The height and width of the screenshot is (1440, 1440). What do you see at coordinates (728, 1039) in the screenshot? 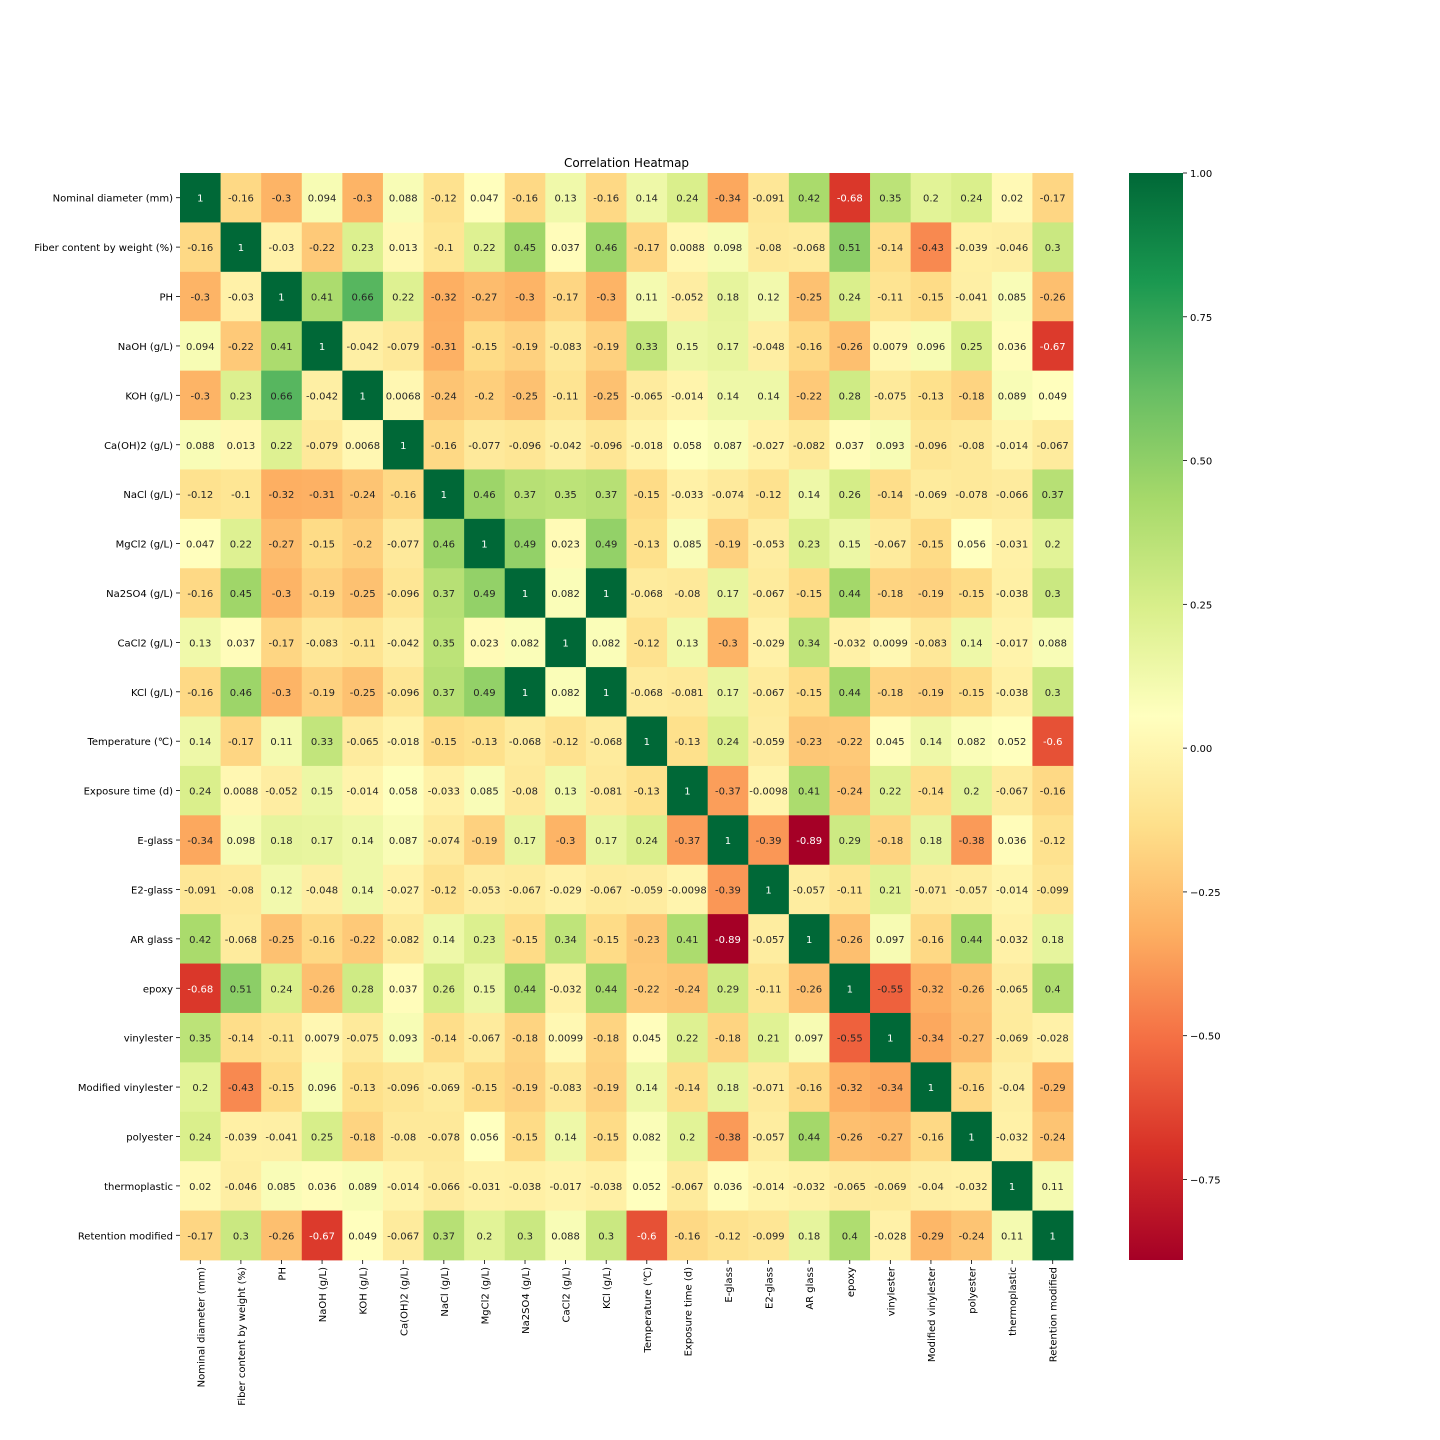
I see `cell-value-label: -0.18` at bounding box center [728, 1039].